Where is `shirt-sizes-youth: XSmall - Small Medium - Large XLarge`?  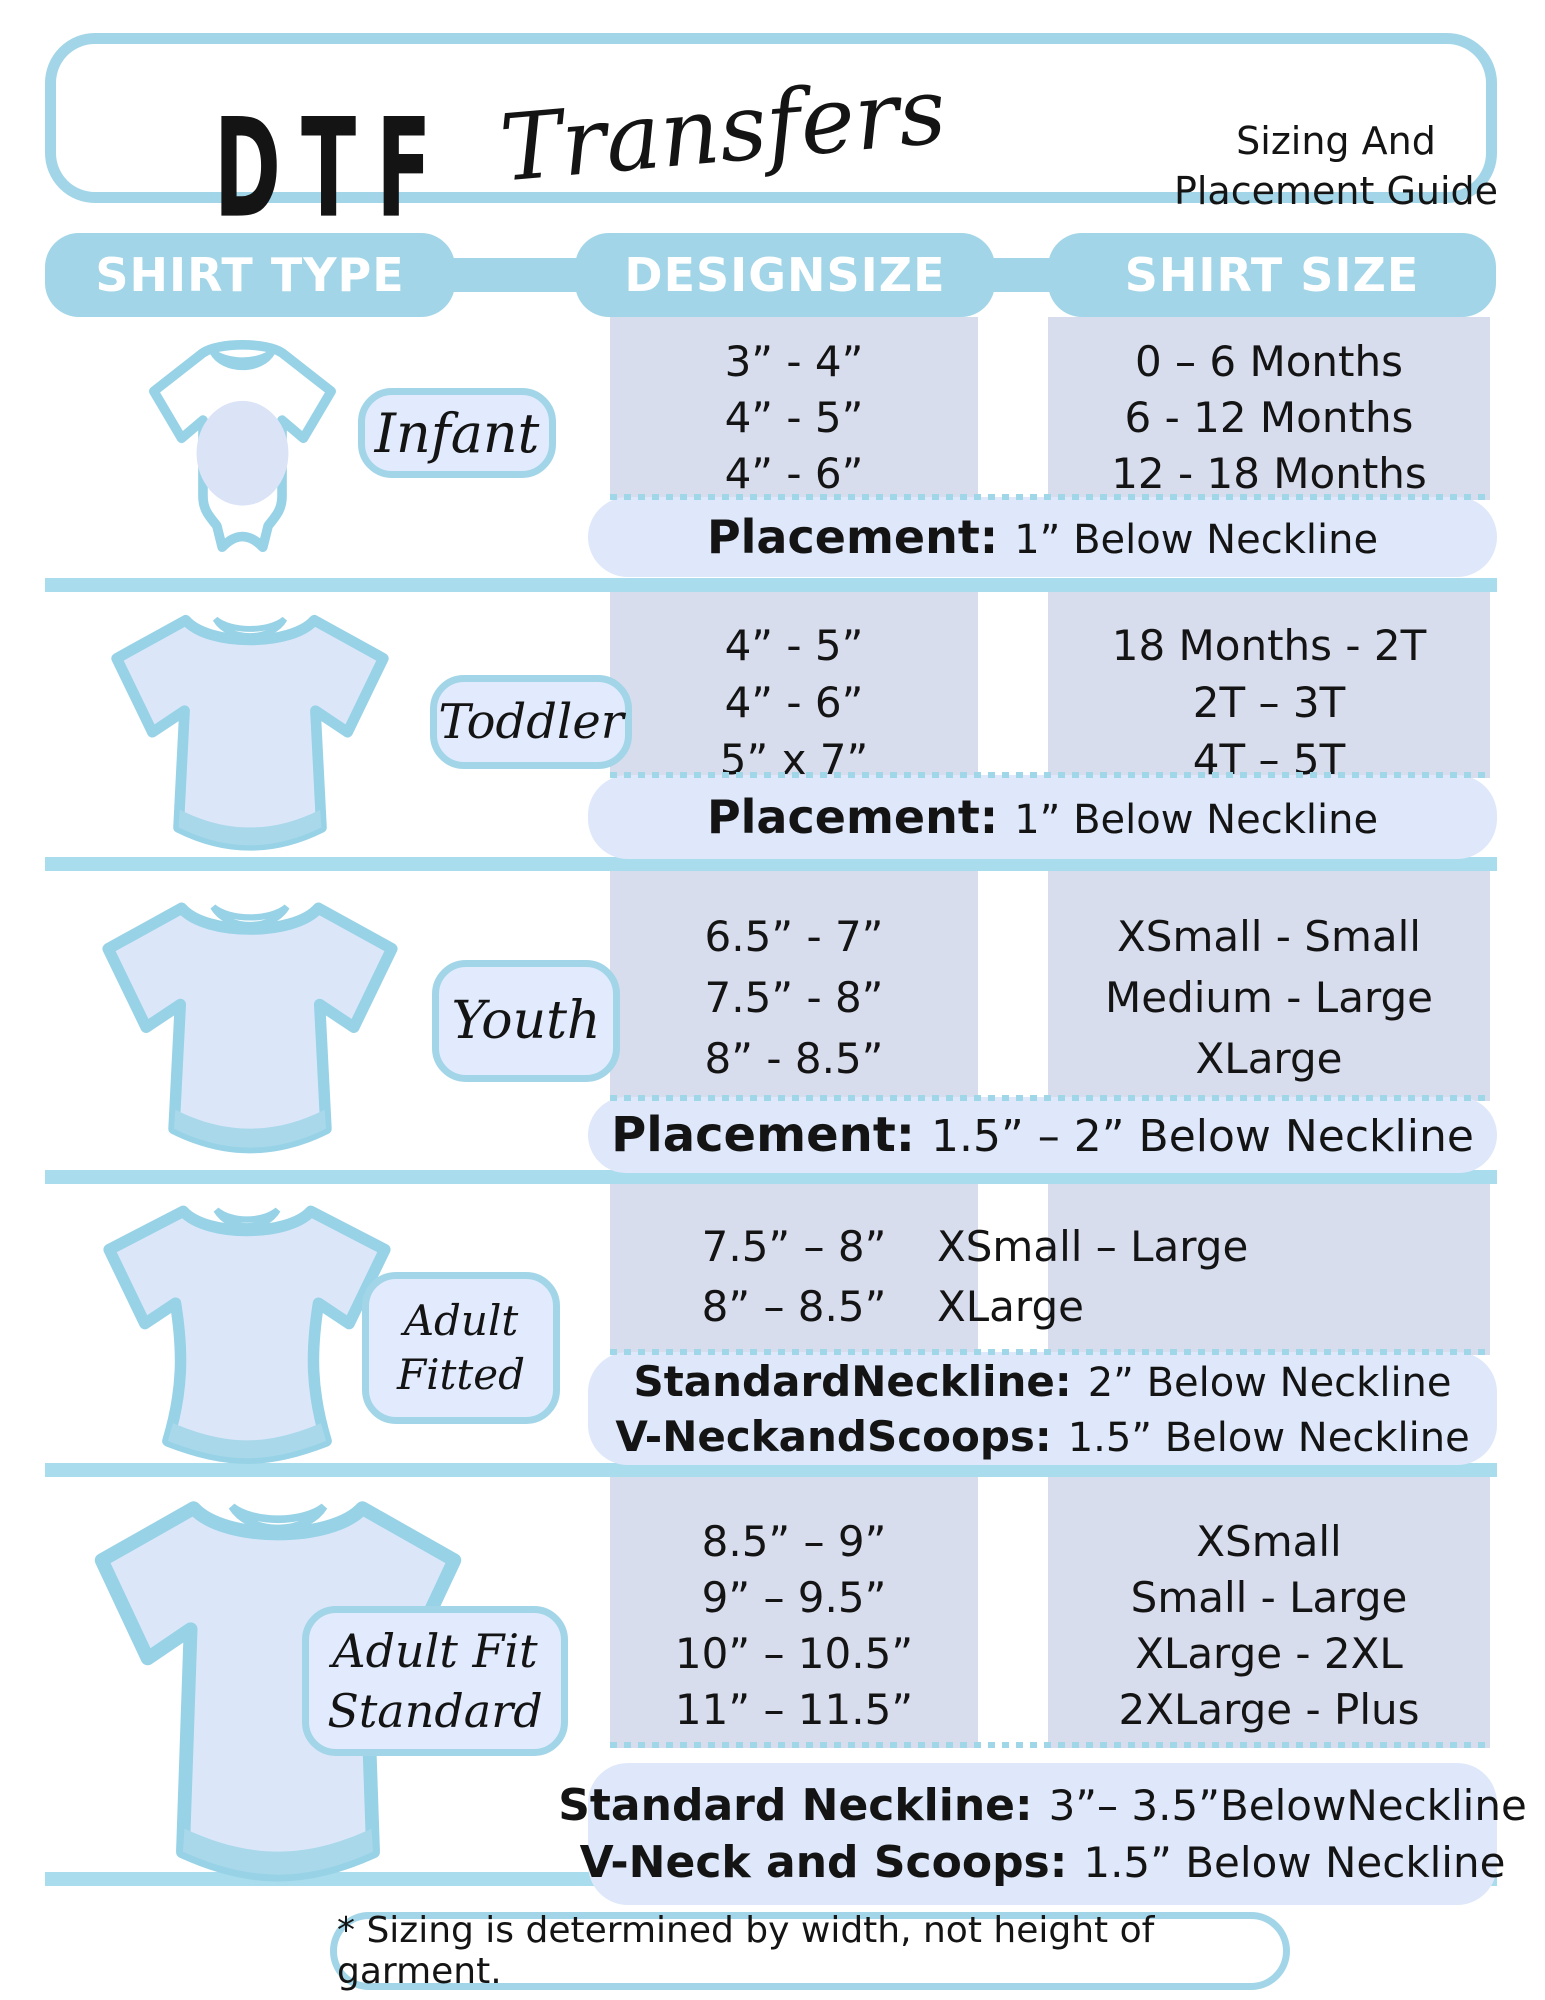
shirt-sizes-youth: XSmall - Small Medium - Large XLarge is located at coordinates (1269, 997).